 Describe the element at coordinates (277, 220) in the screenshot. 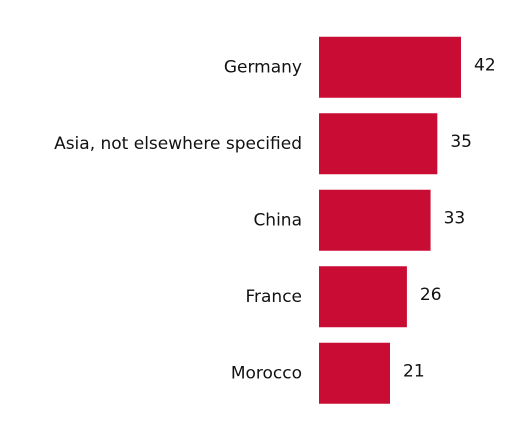

I see `y-tick-label: China` at that location.